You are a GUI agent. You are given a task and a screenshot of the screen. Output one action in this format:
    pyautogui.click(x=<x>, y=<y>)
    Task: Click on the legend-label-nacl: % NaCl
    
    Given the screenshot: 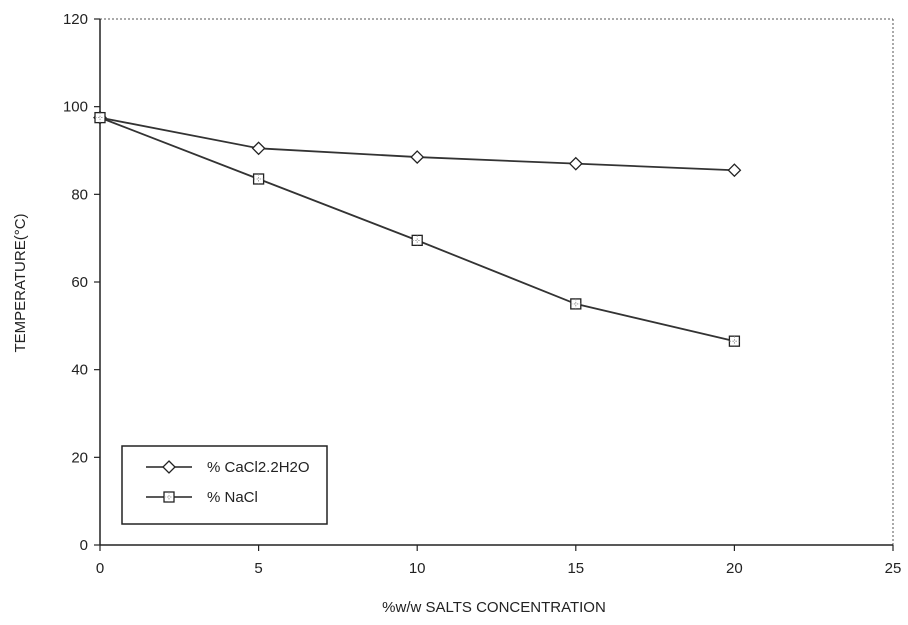 What is the action you would take?
    pyautogui.click(x=232, y=497)
    